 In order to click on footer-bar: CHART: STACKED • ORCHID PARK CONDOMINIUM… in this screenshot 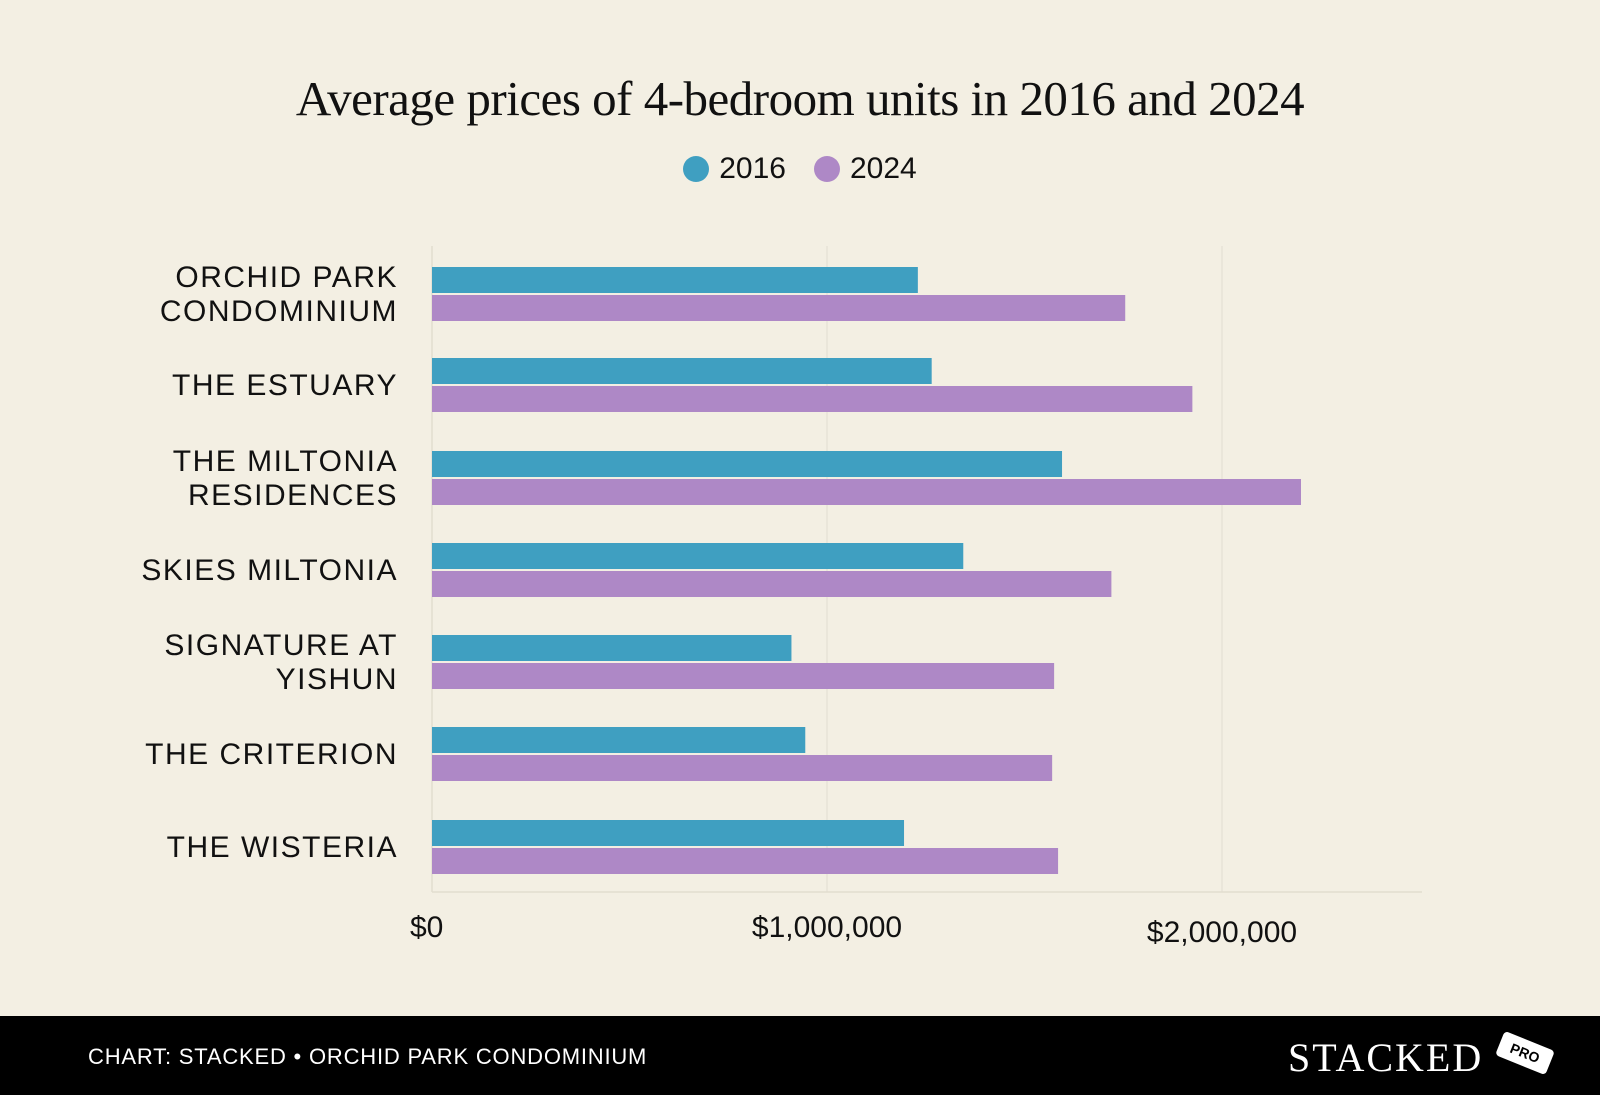, I will do `click(800, 1055)`.